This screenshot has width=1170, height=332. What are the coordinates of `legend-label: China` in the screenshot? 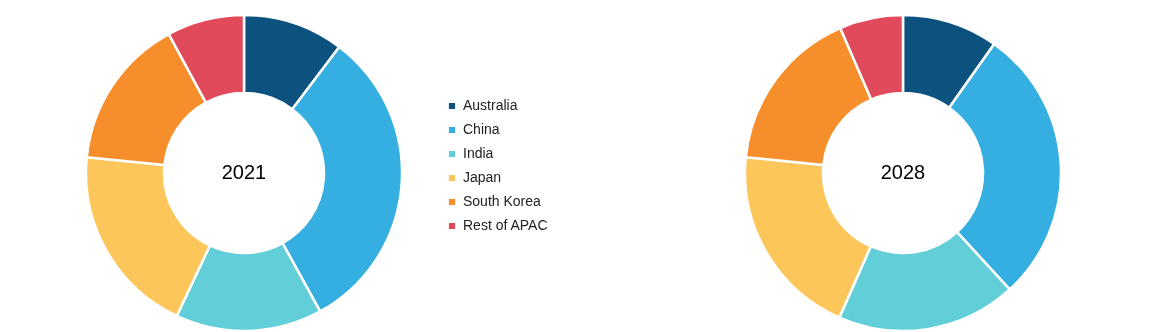 It's located at (481, 129).